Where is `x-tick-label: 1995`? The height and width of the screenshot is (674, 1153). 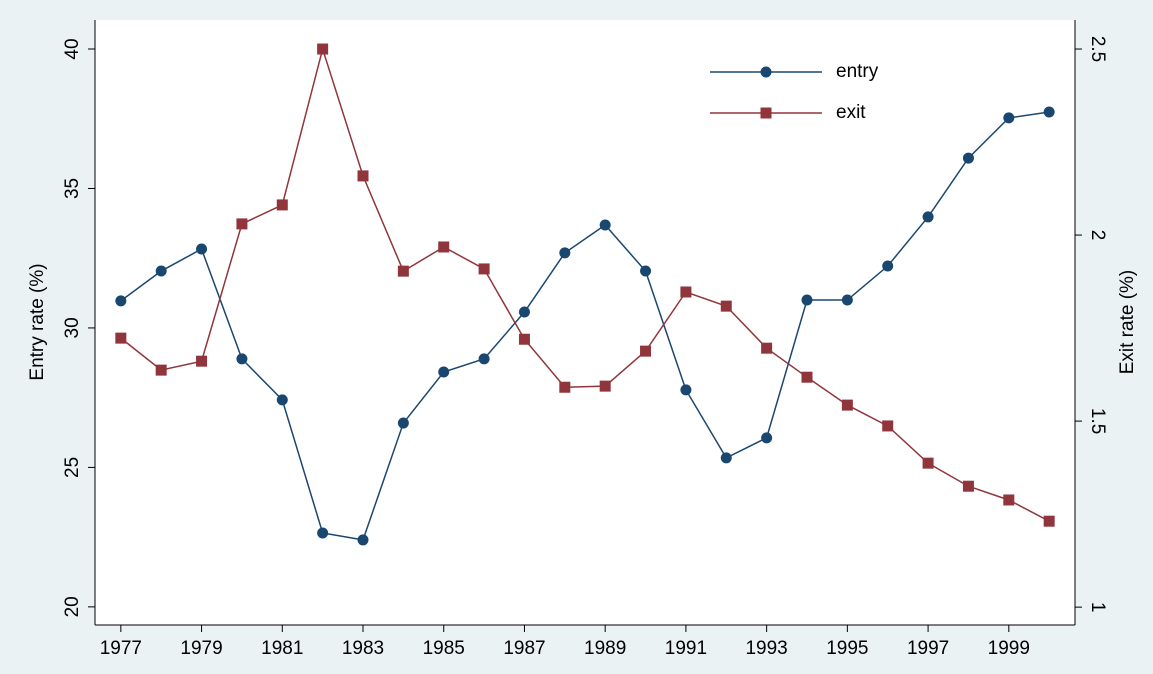
x-tick-label: 1995 is located at coordinates (847, 648).